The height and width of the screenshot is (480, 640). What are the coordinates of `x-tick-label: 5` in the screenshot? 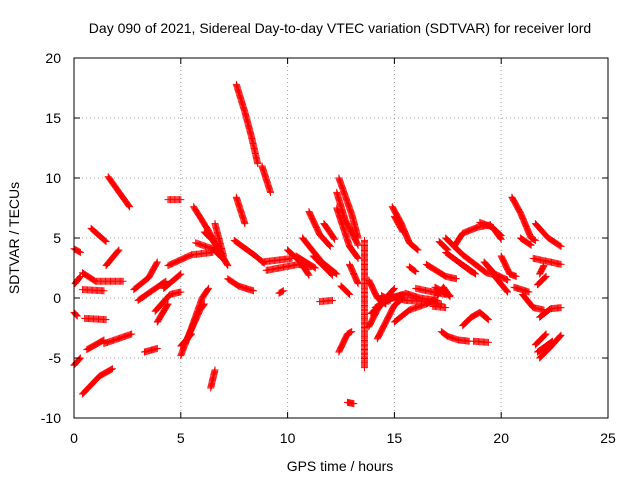 It's located at (181, 438).